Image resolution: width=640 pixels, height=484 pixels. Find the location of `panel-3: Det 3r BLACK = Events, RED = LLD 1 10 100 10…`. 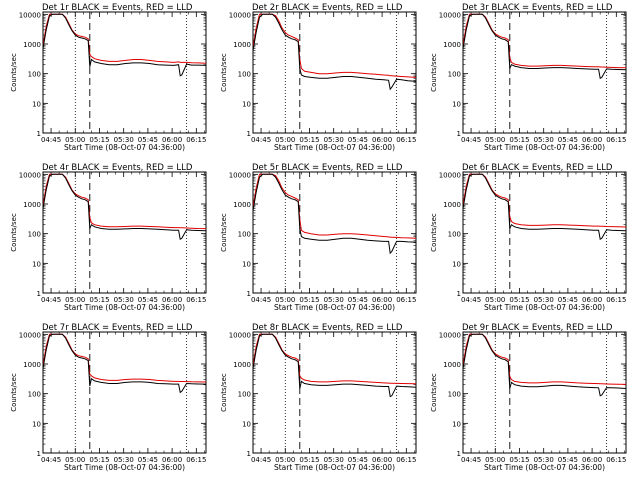

panel-3: Det 3r BLACK = Events, RED = LLD 1 10 100 10… is located at coordinates (528, 77).